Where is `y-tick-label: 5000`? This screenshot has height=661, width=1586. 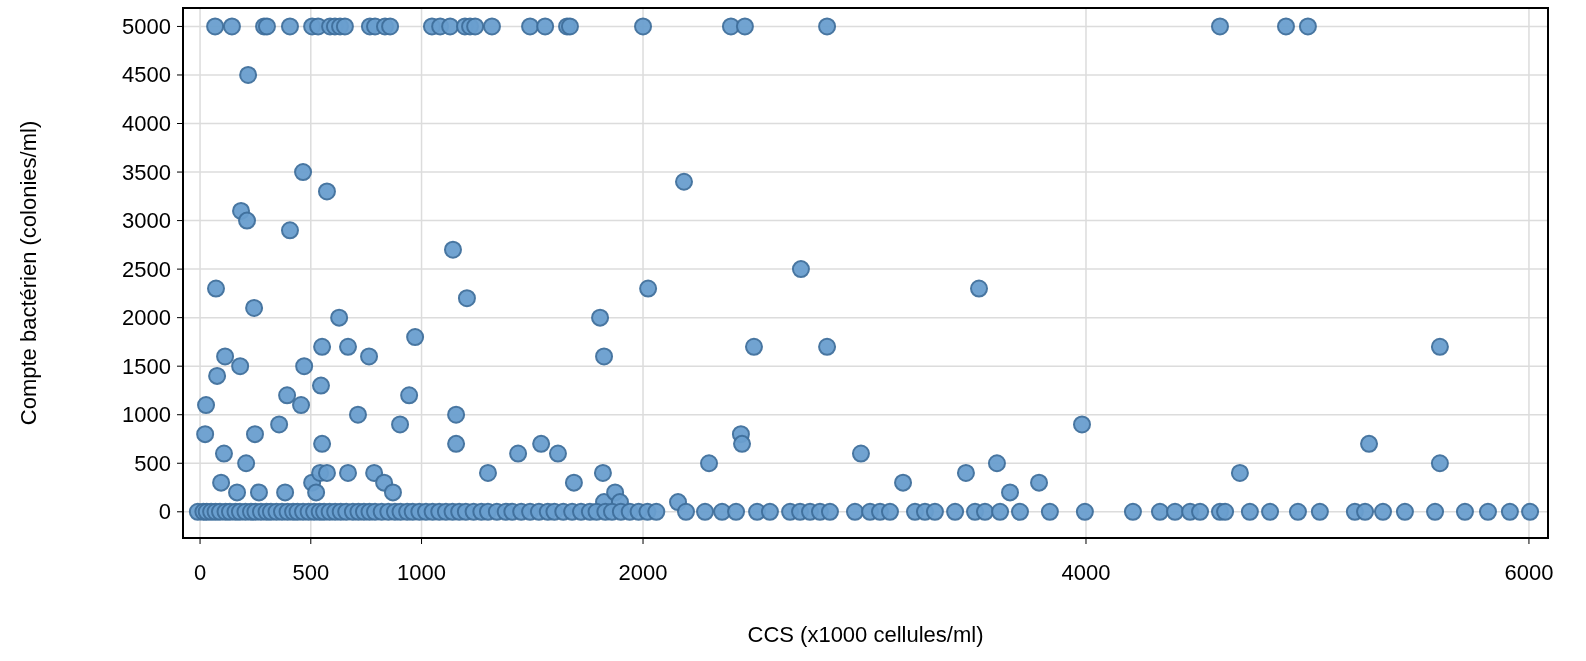 y-tick-label: 5000 is located at coordinates (146, 26).